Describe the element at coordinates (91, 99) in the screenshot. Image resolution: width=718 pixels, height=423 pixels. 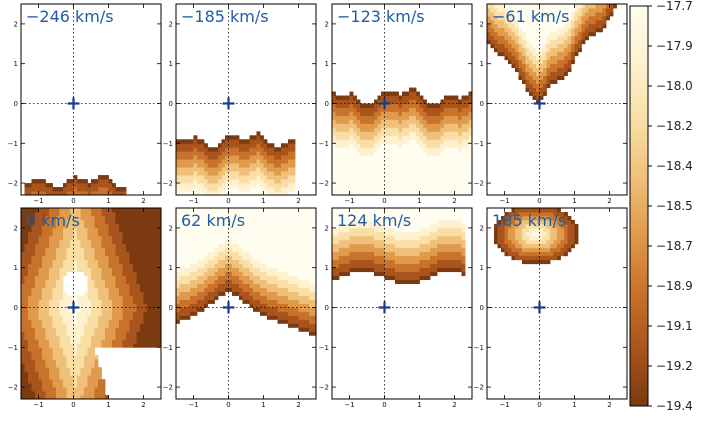
I see `panel-frame` at that location.